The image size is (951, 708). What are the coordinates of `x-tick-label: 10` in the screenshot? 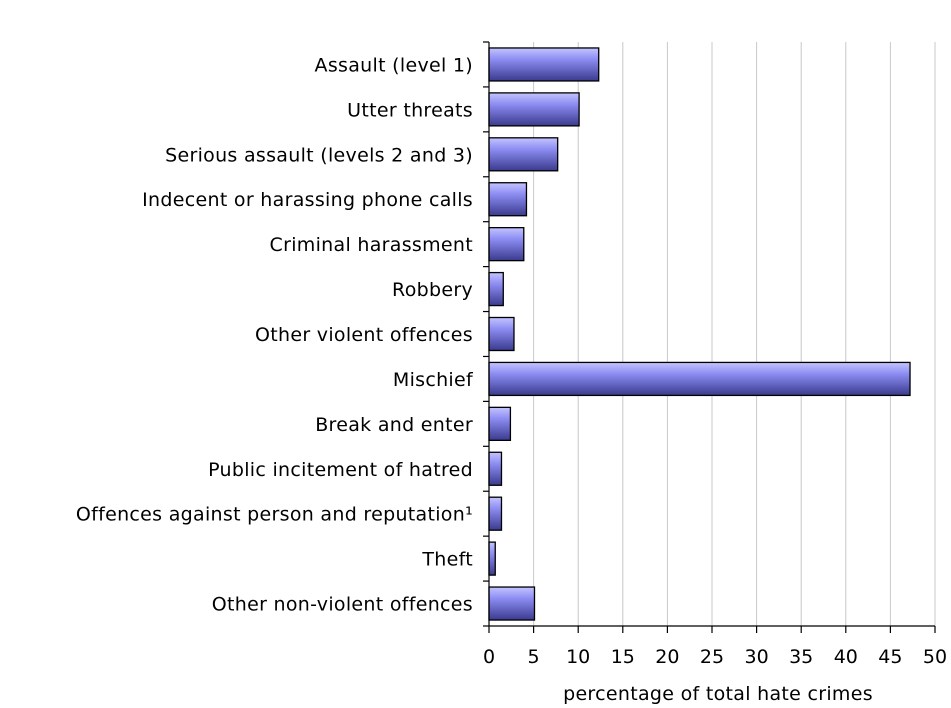 It's located at (578, 657).